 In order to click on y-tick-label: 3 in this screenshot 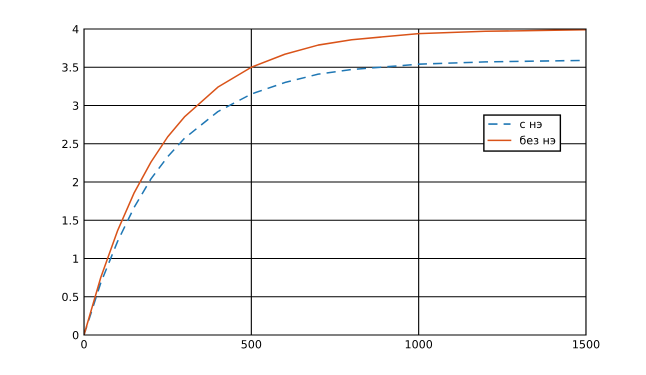, I will do `click(75, 105)`.